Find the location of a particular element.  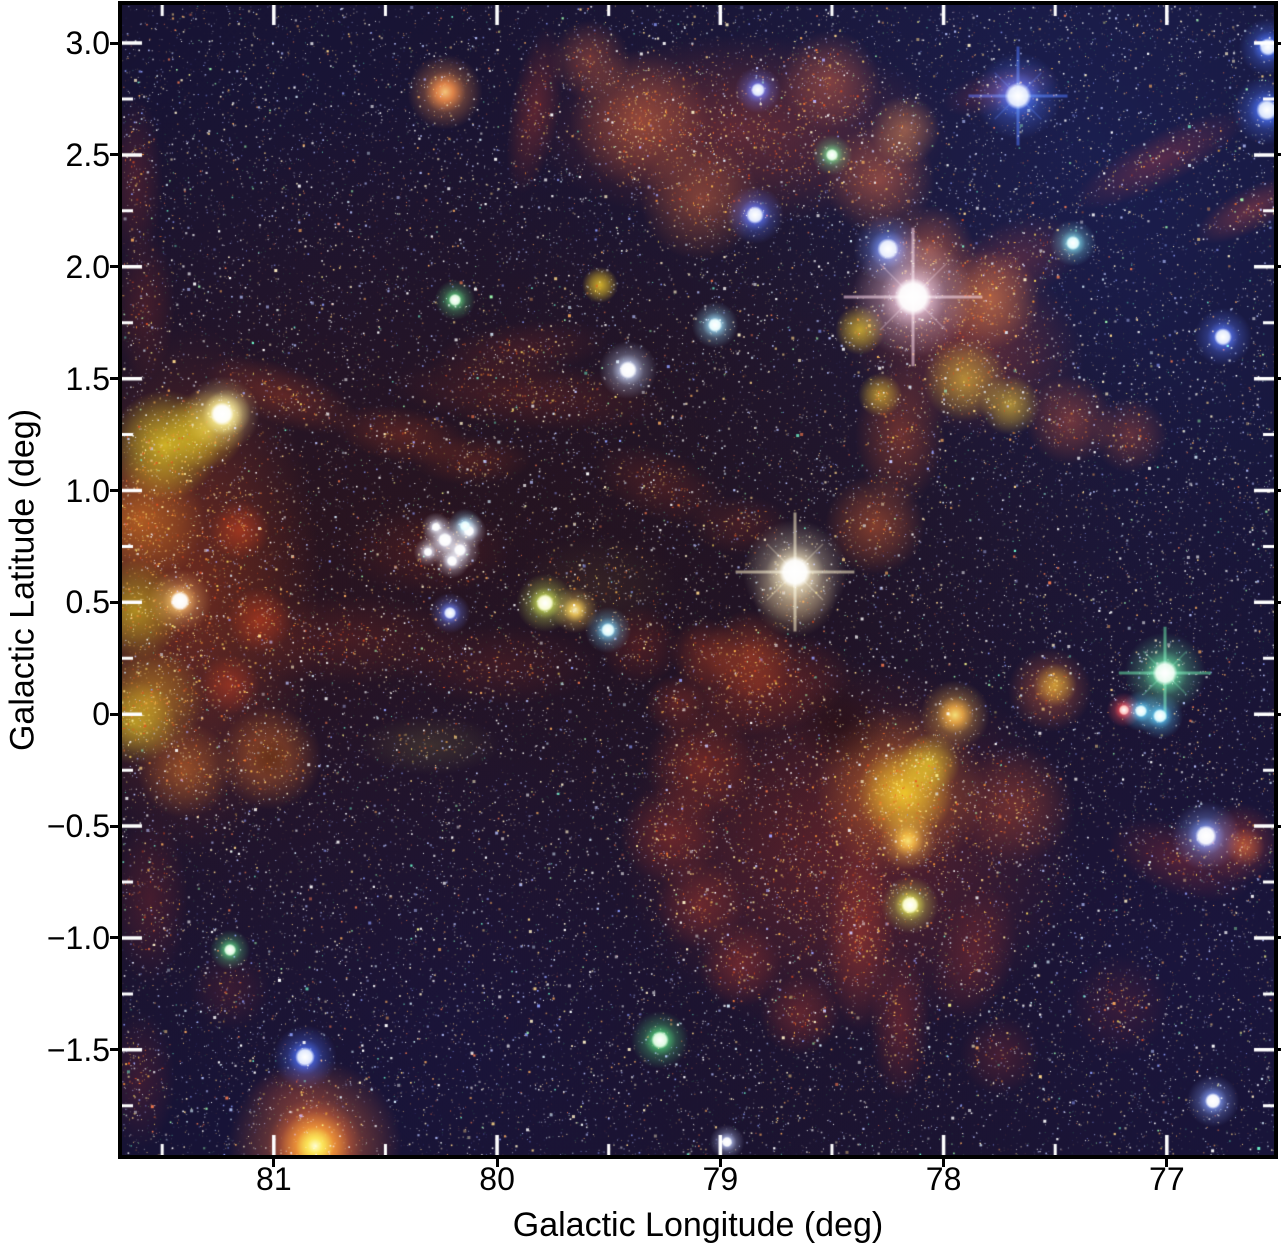

y-tick-label: 2.0 is located at coordinates (87, 266).